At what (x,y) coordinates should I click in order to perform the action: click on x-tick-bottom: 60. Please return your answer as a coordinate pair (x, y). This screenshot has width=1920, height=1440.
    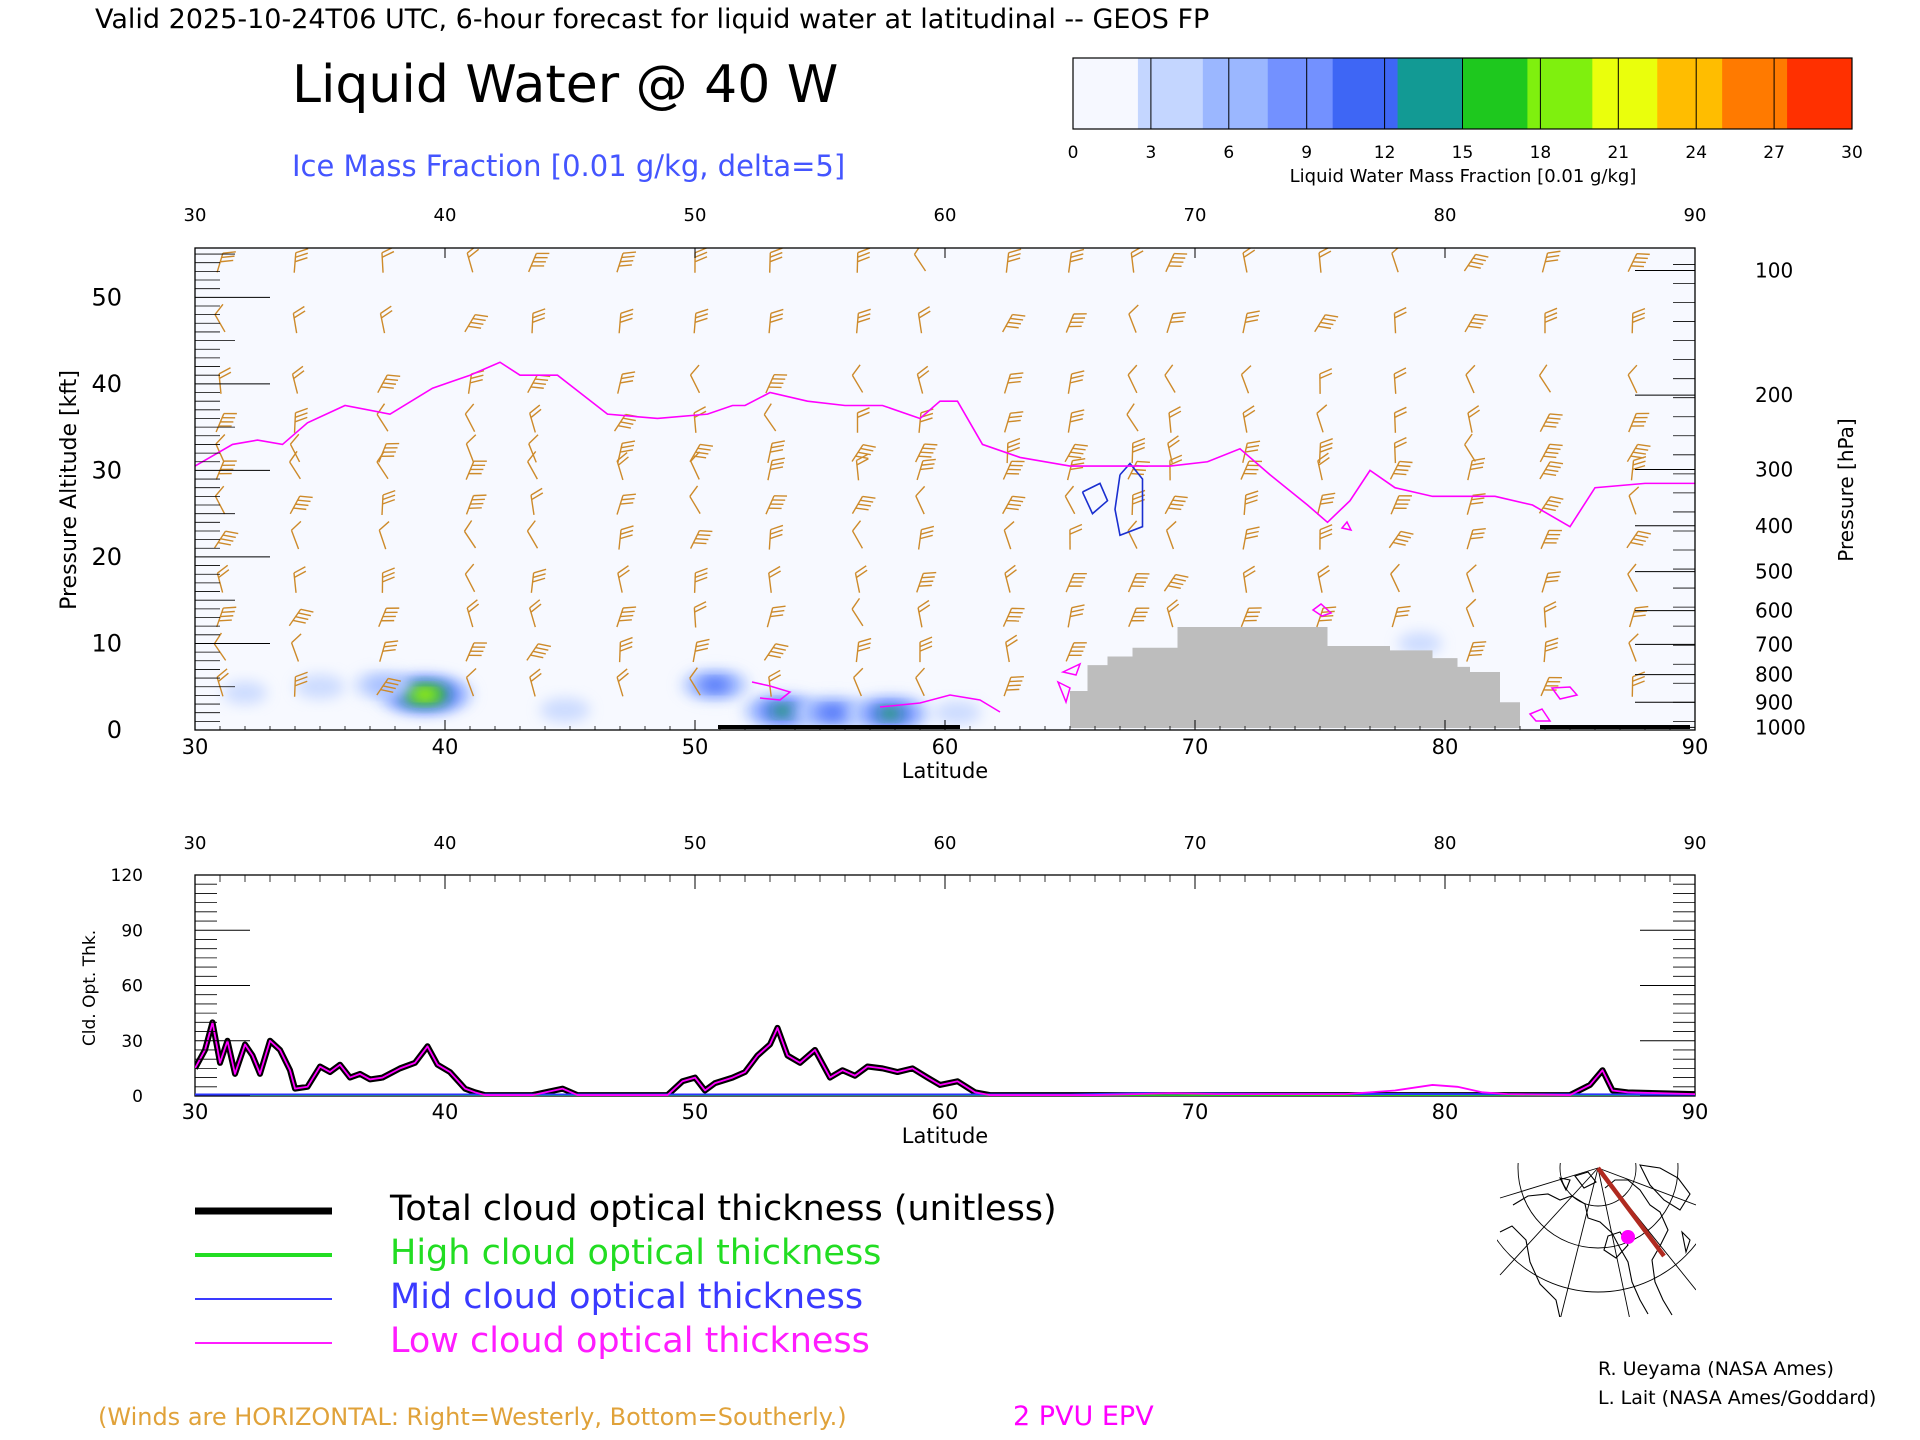
    Looking at the image, I should click on (945, 747).